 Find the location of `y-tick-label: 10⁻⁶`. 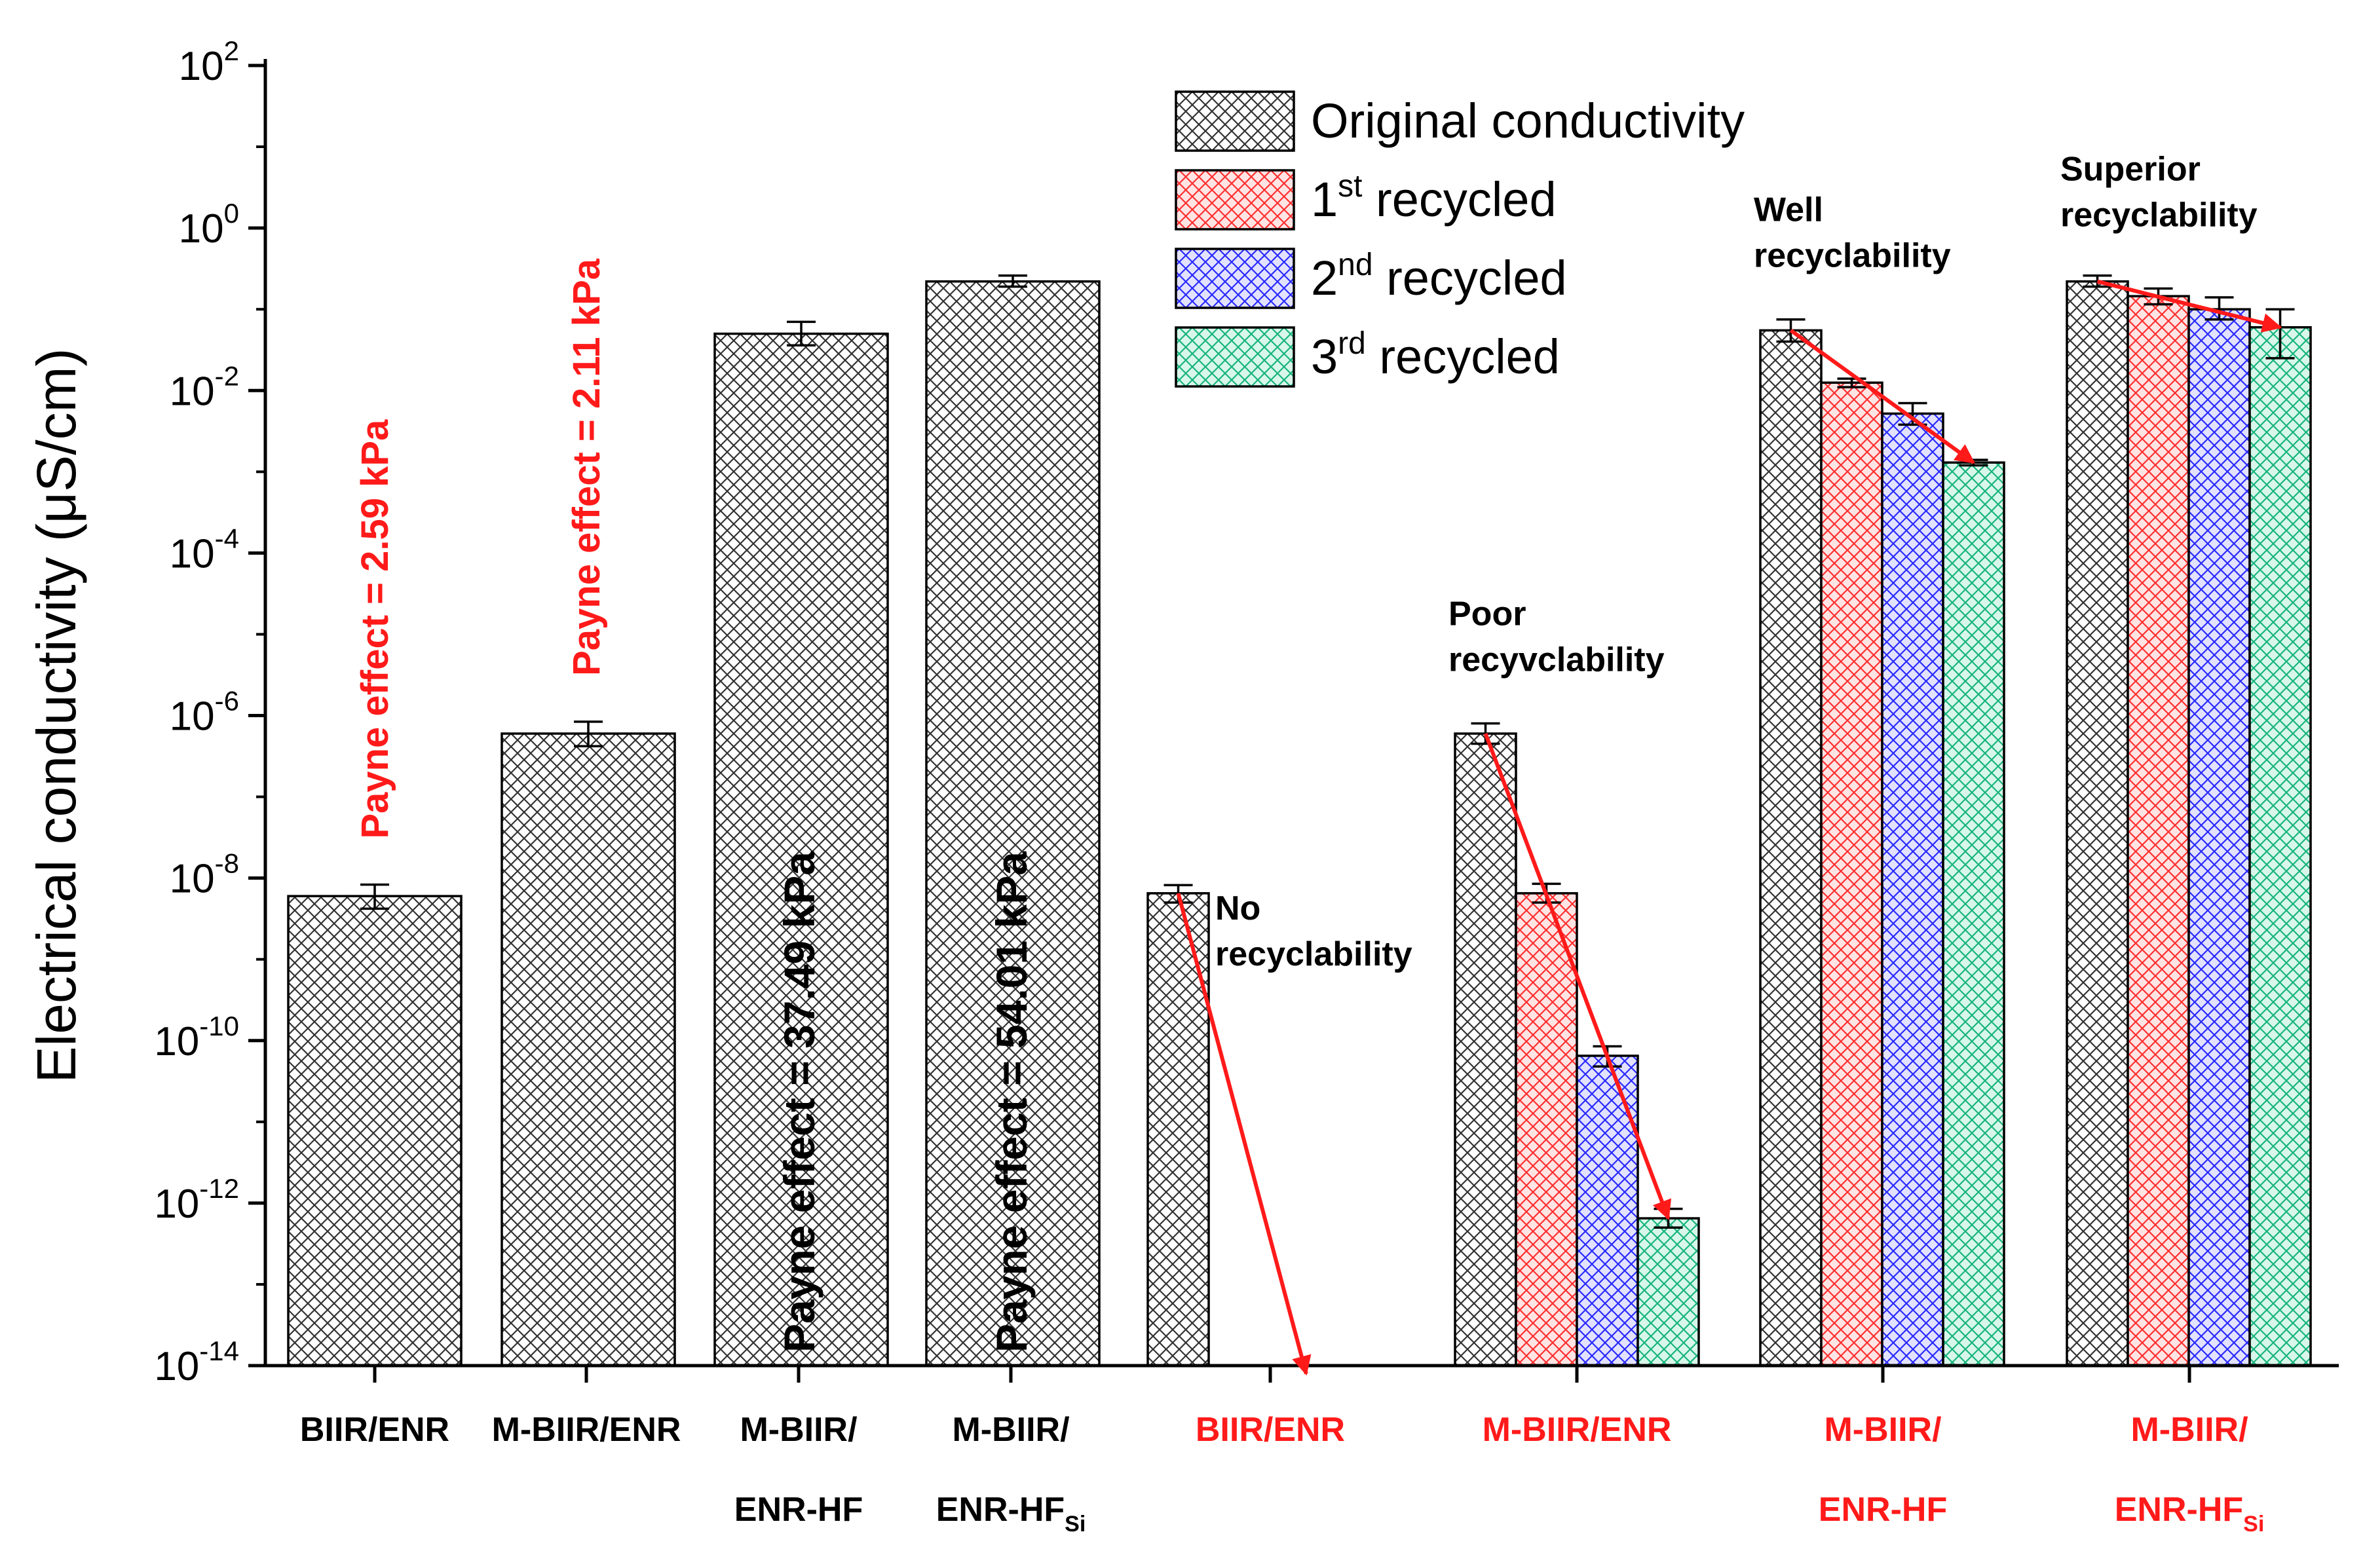

y-tick-label: 10⁻⁶ is located at coordinates (204, 712).